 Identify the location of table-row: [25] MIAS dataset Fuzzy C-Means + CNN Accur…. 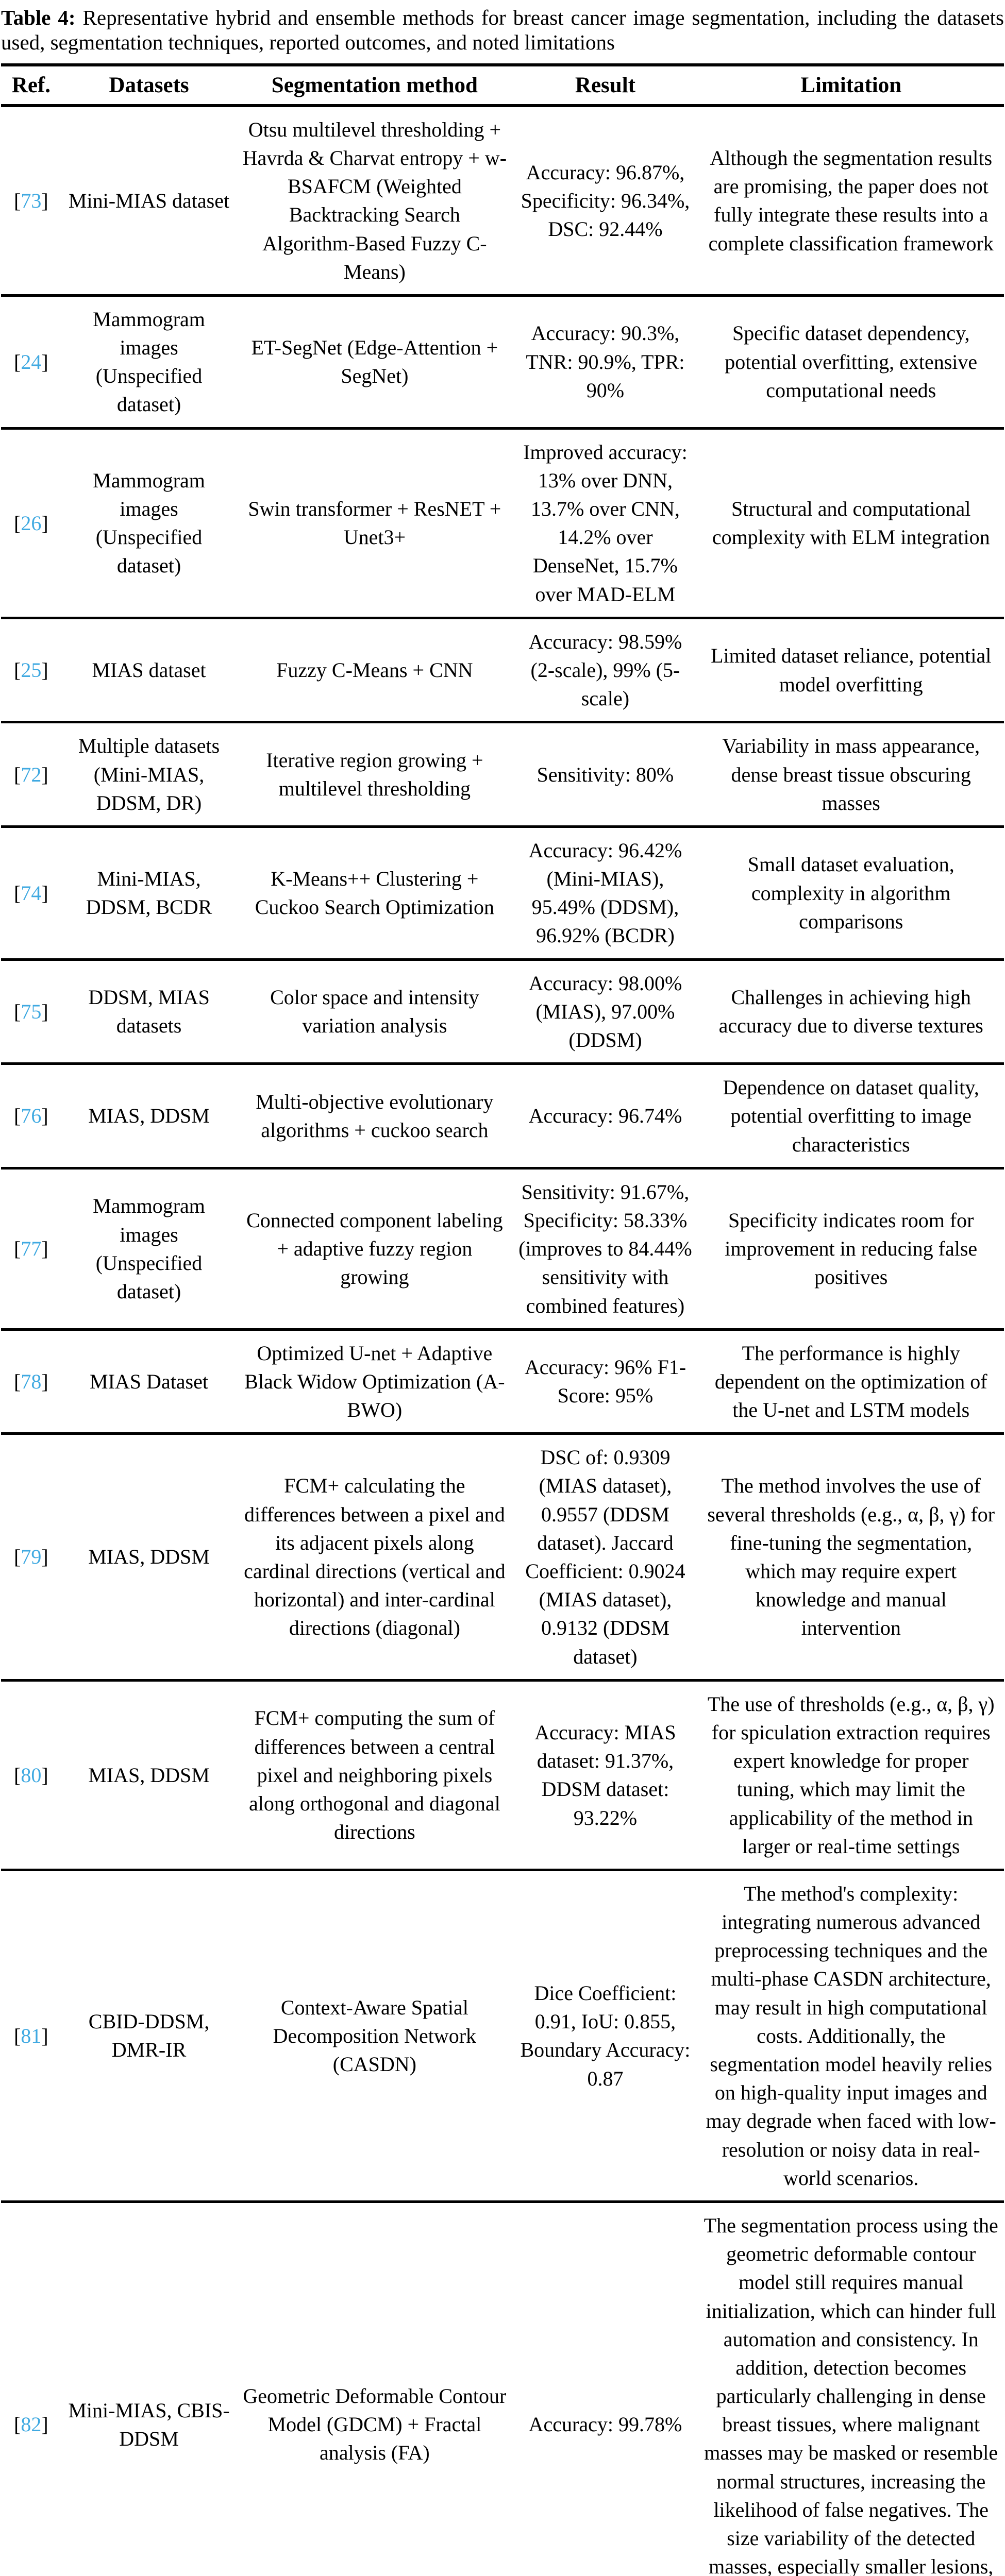
(502, 669).